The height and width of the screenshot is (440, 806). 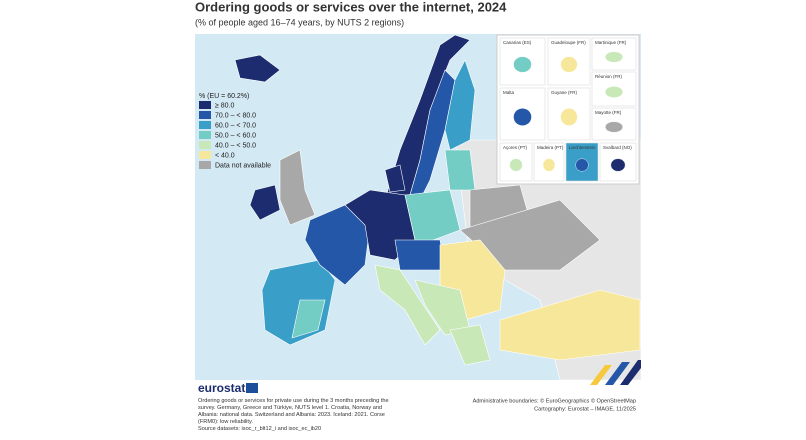 I want to click on legend-label: 40.0 – < 50.0, so click(x=235, y=145).